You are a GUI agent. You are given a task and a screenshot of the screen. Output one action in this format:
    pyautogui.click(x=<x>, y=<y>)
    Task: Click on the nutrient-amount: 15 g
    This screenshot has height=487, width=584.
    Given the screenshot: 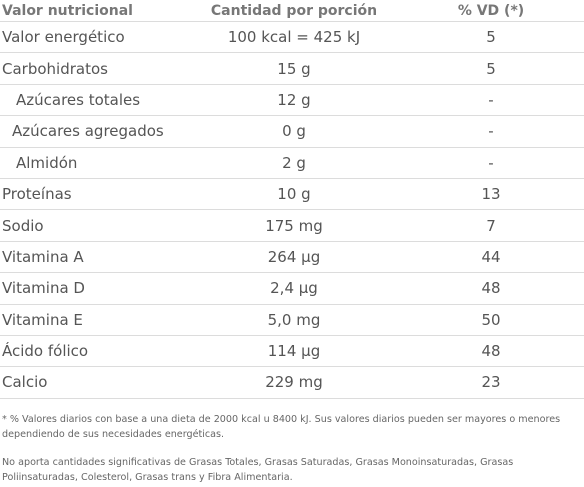 What is the action you would take?
    pyautogui.click(x=294, y=68)
    